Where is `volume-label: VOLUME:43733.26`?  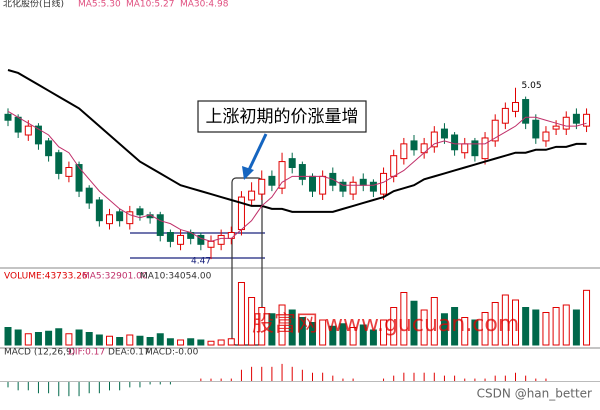
volume-label: VOLUME:43733.26 is located at coordinates (46, 277).